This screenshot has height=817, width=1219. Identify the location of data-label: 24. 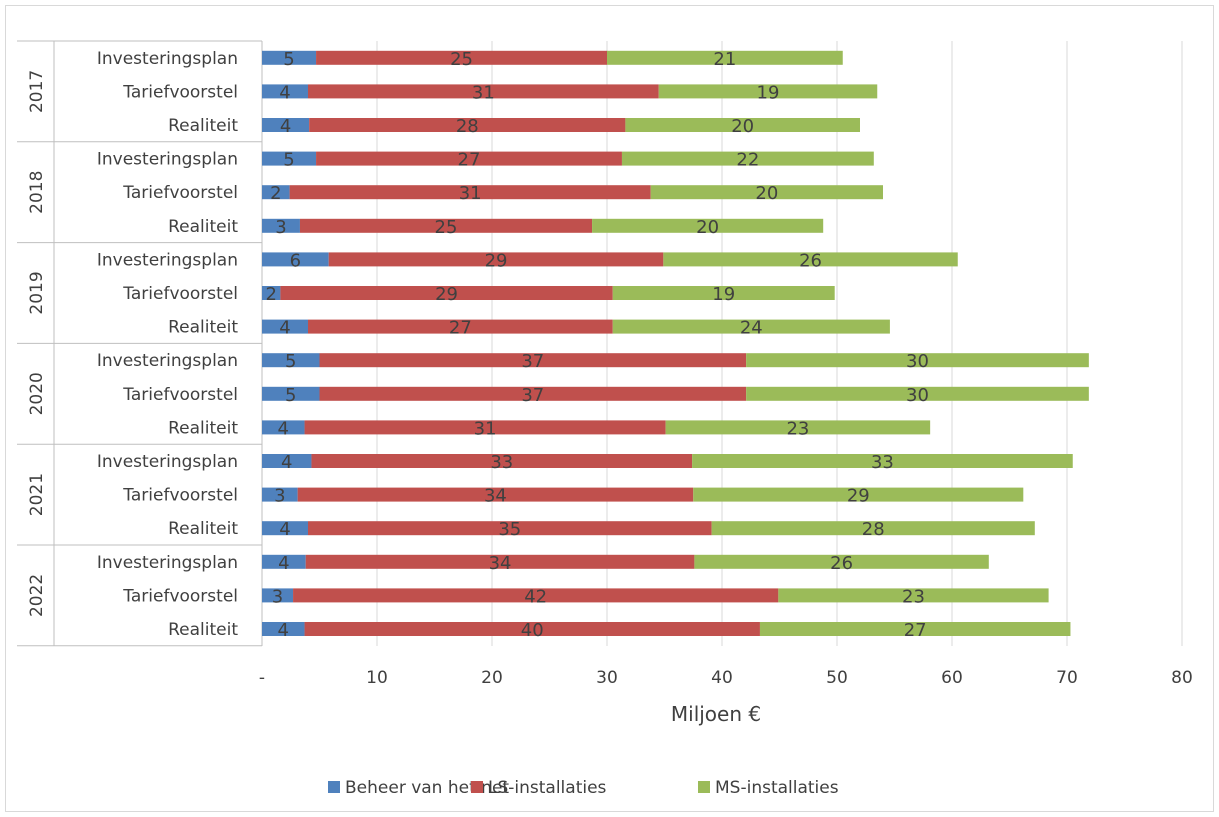
(751, 328).